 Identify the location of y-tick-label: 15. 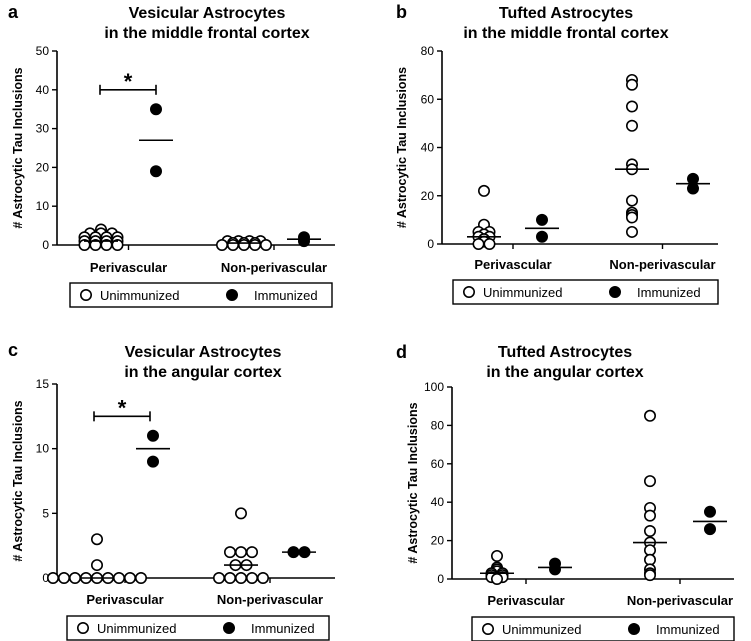
(43, 384).